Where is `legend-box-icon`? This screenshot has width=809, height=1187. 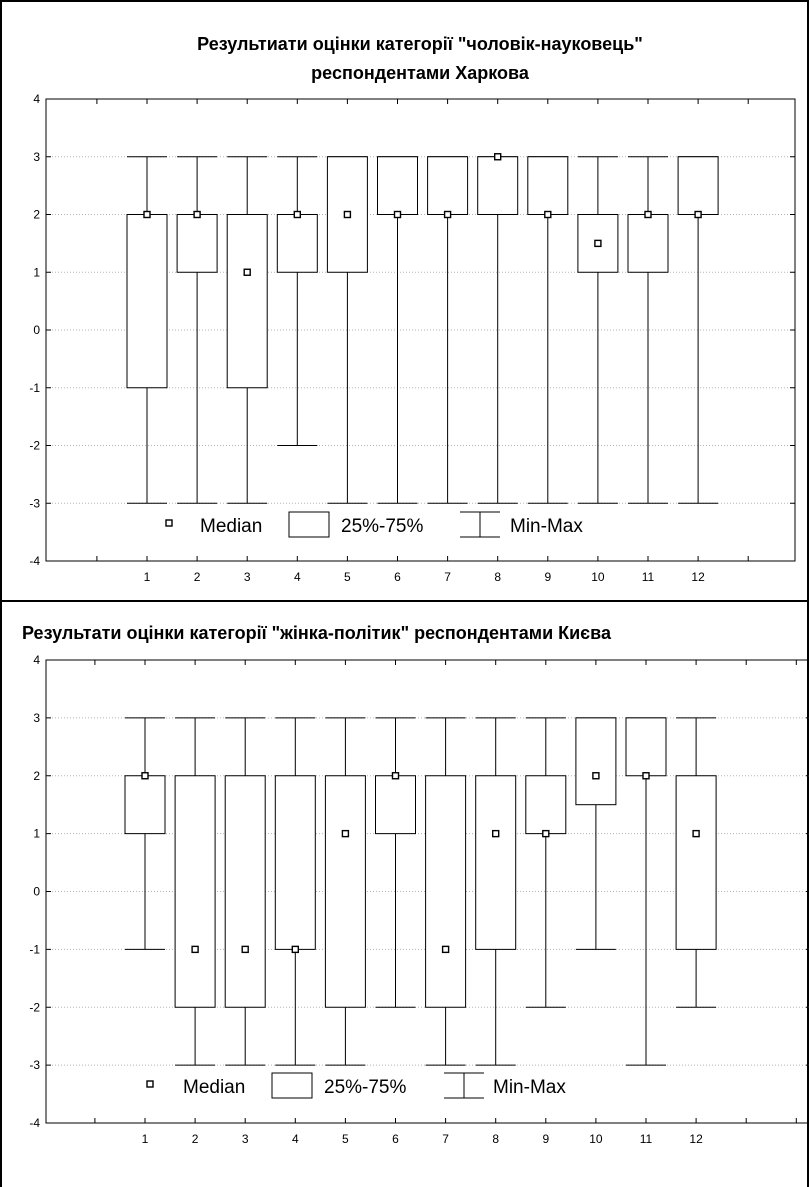 legend-box-icon is located at coordinates (292, 1085).